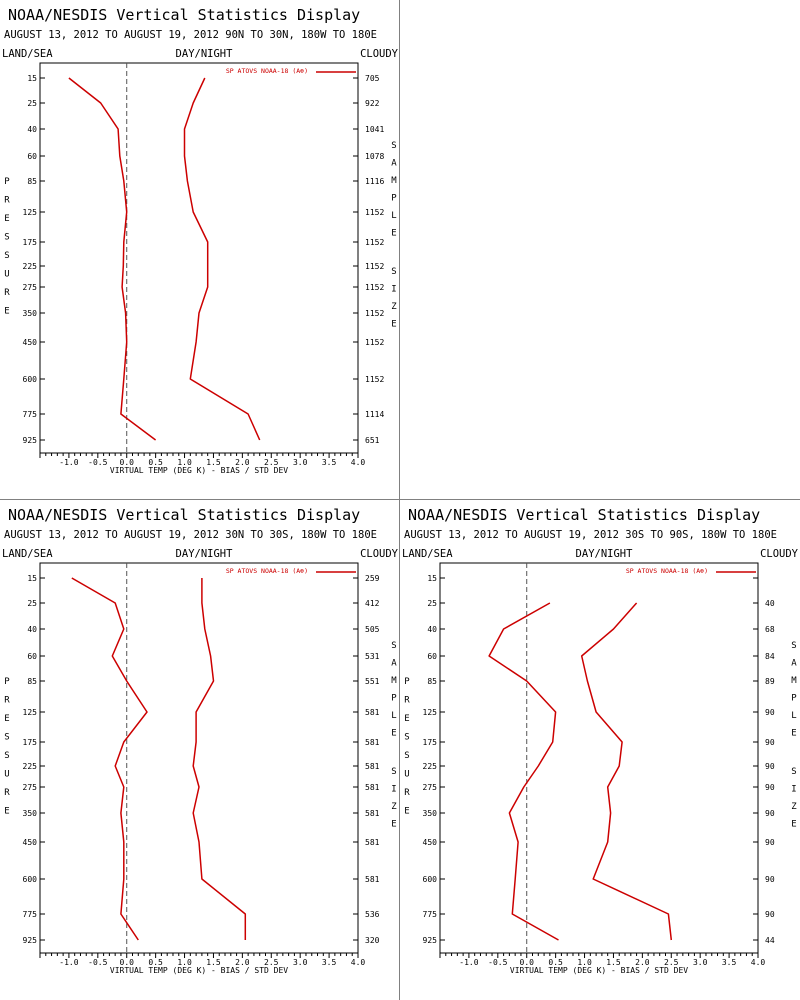  I want to click on header-label-land-sea: LAND/SEA, so click(27, 554).